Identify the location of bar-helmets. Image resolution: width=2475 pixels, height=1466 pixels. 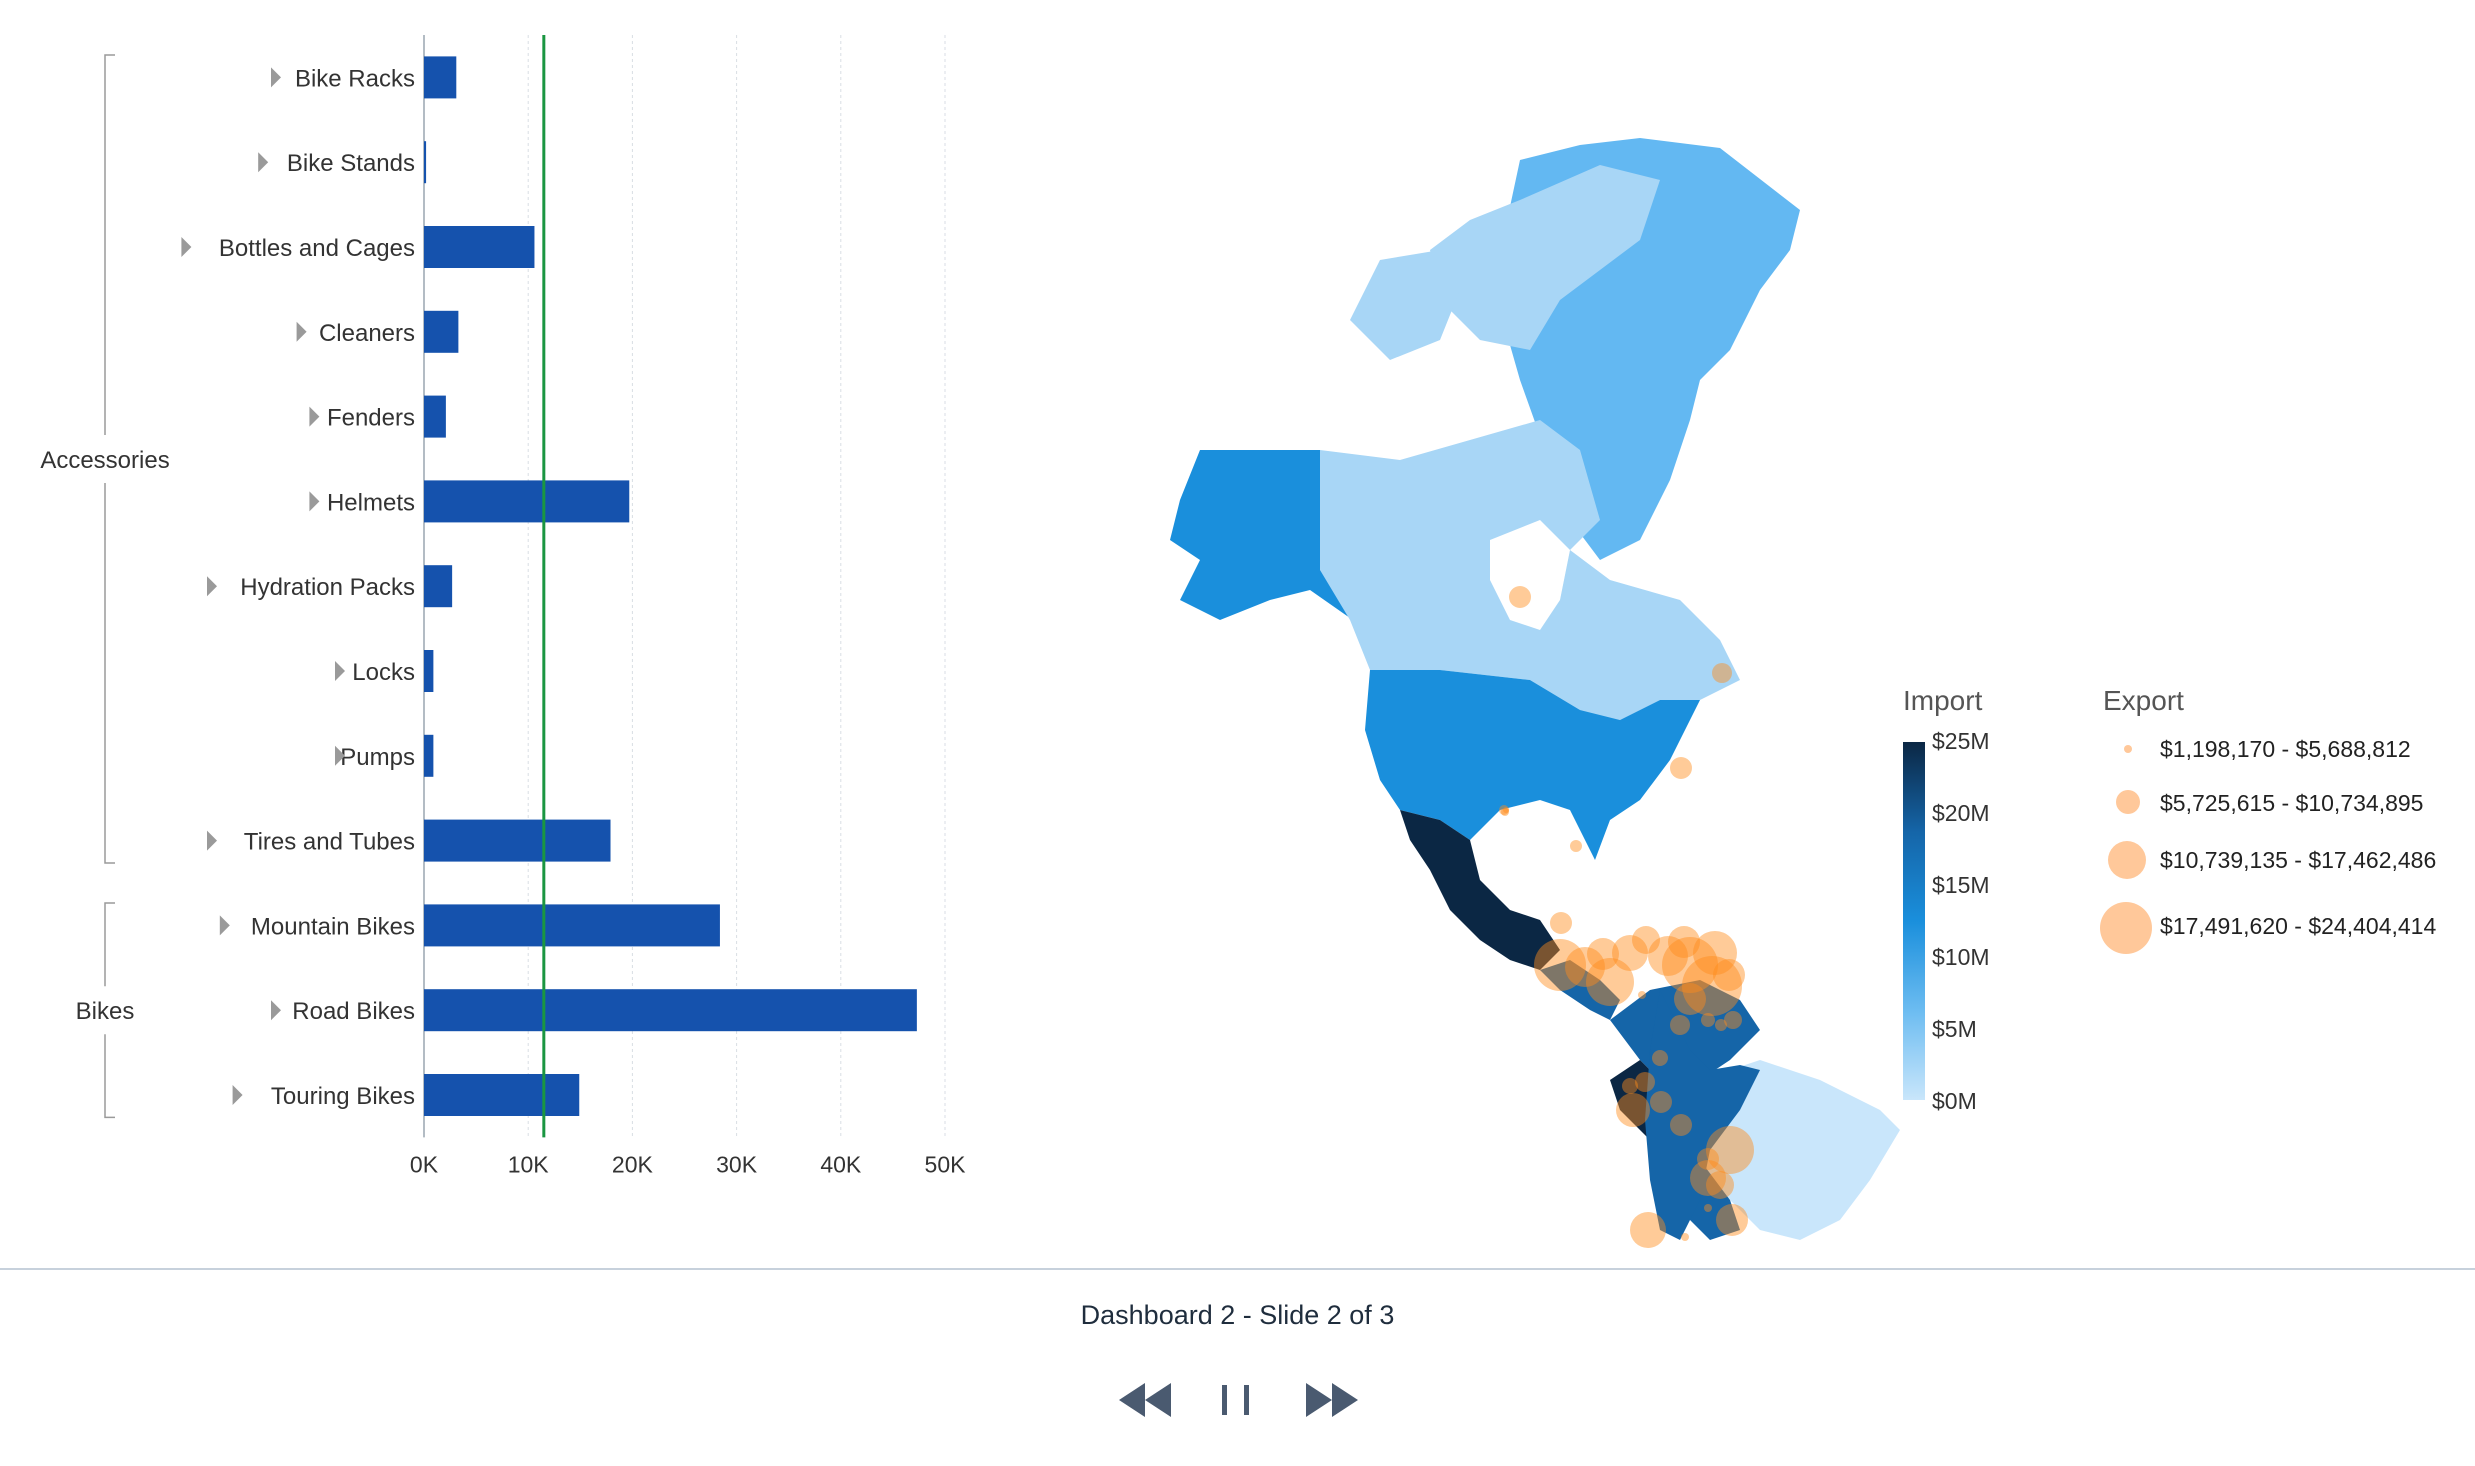
(527, 501).